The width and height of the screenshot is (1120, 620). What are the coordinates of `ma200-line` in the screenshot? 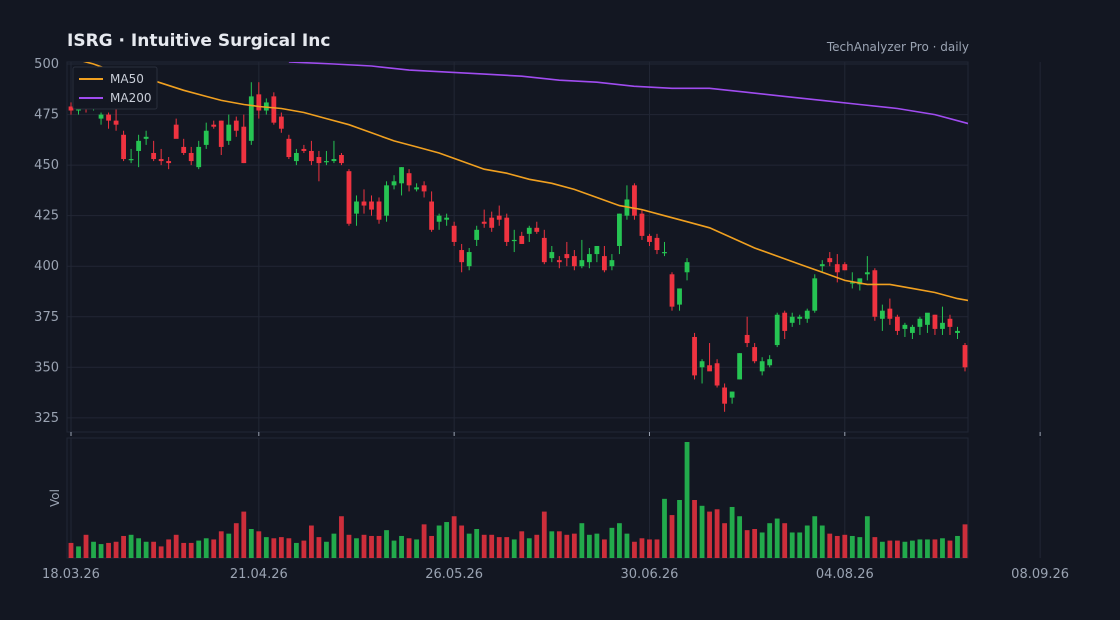 It's located at (628, 93).